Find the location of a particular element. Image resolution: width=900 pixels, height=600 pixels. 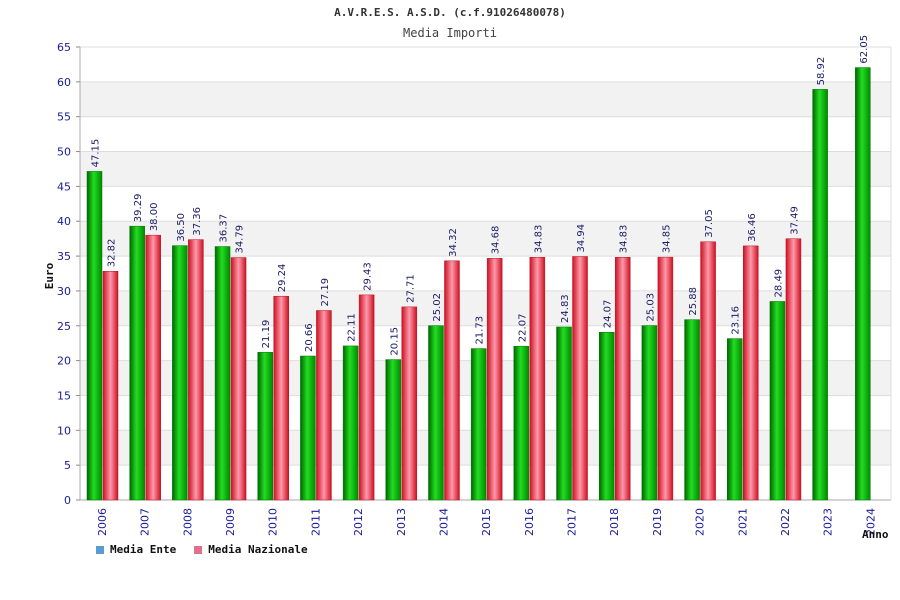

data-label-media-nazionale: 32.82 is located at coordinates (112, 253).